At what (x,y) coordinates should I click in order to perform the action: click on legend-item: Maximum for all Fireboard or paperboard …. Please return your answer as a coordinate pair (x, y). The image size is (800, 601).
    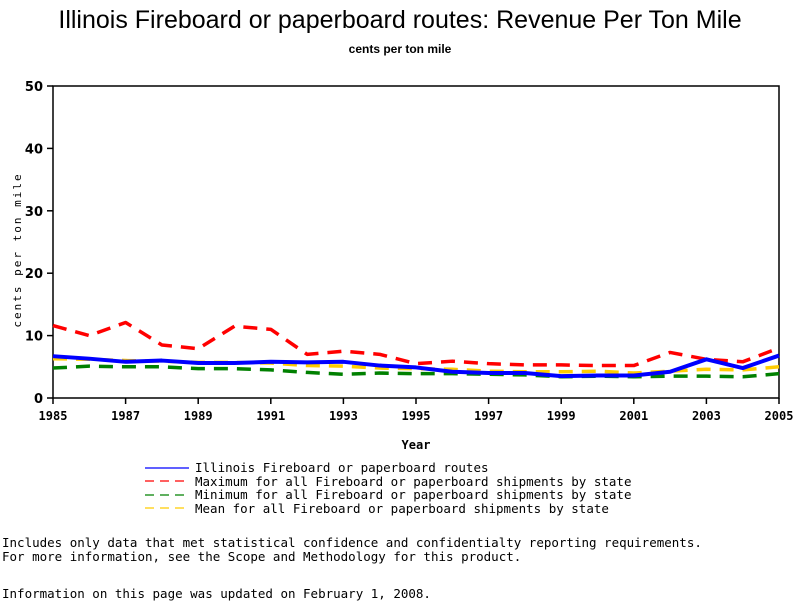
    Looking at the image, I should click on (388, 482).